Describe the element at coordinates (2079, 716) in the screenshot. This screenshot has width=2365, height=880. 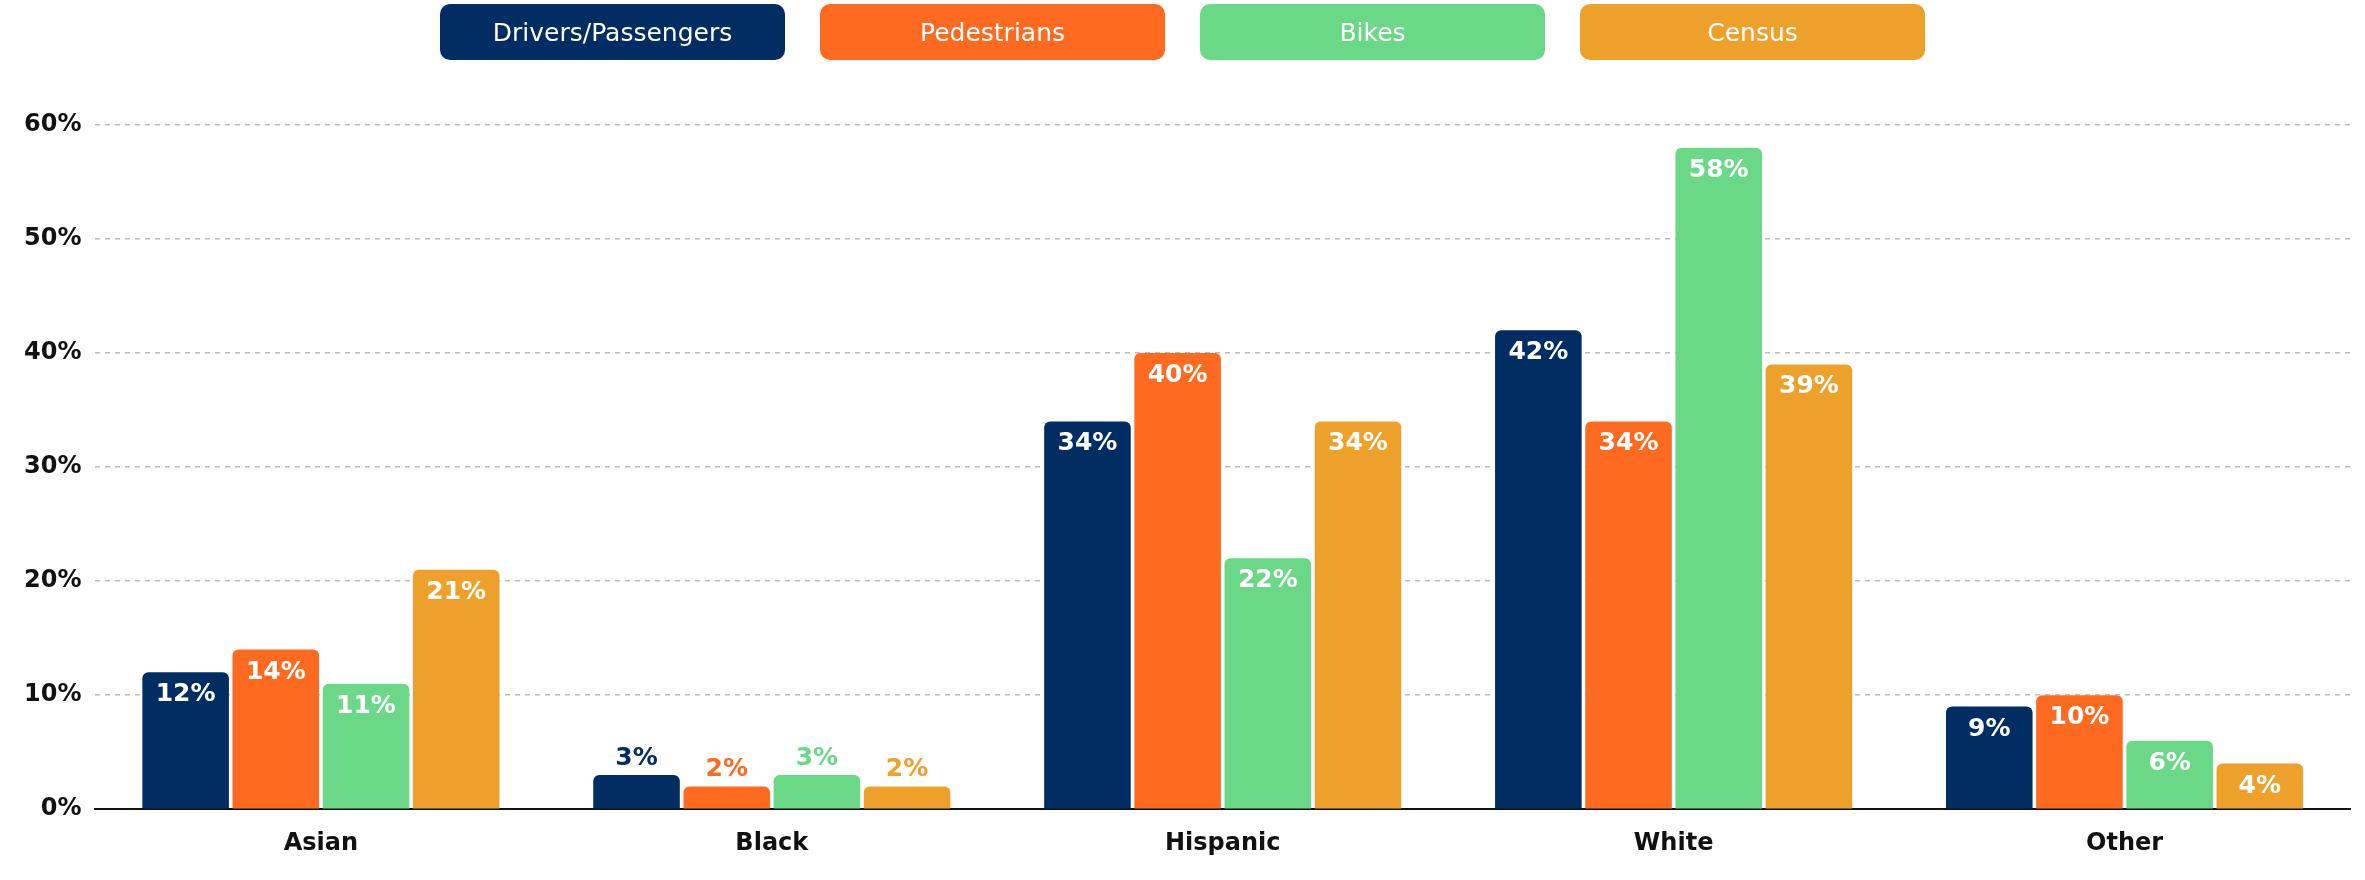
I see `data-label: 10%` at that location.